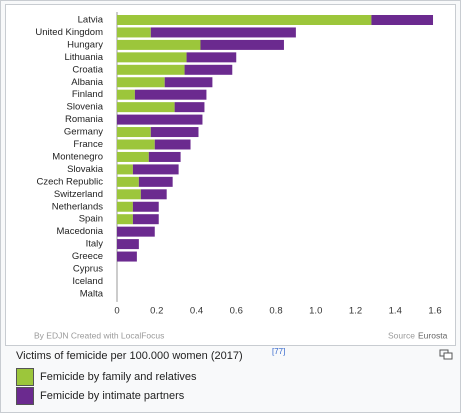  I want to click on category-label: Hungary, so click(85, 44).